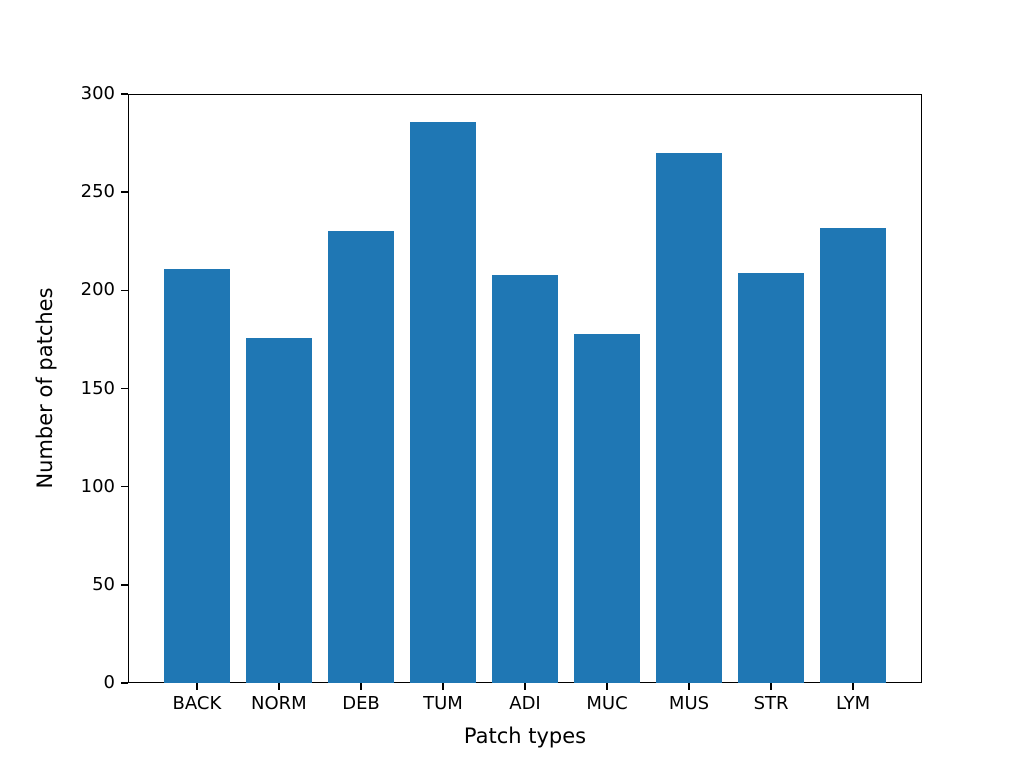 The width and height of the screenshot is (1024, 768). What do you see at coordinates (197, 703) in the screenshot?
I see `x-tick-label-back: BACK` at bounding box center [197, 703].